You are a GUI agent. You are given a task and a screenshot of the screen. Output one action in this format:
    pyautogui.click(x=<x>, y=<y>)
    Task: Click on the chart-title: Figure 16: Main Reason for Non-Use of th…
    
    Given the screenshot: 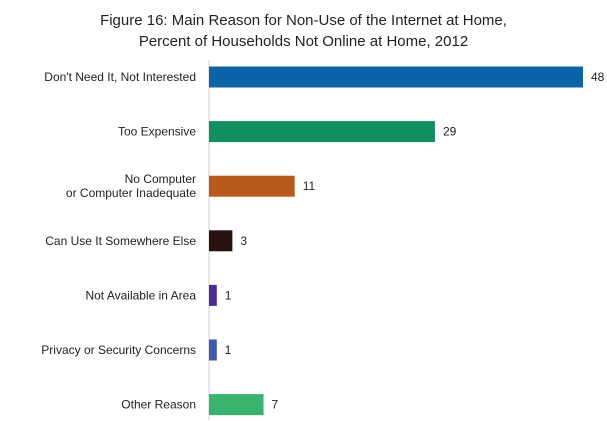 What is the action you would take?
    pyautogui.click(x=303, y=20)
    